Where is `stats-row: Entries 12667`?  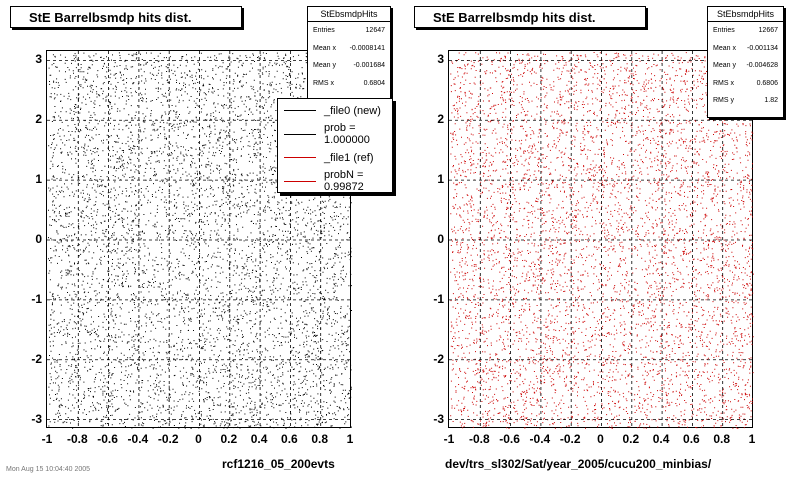 stats-row: Entries 12667 is located at coordinates (745, 30).